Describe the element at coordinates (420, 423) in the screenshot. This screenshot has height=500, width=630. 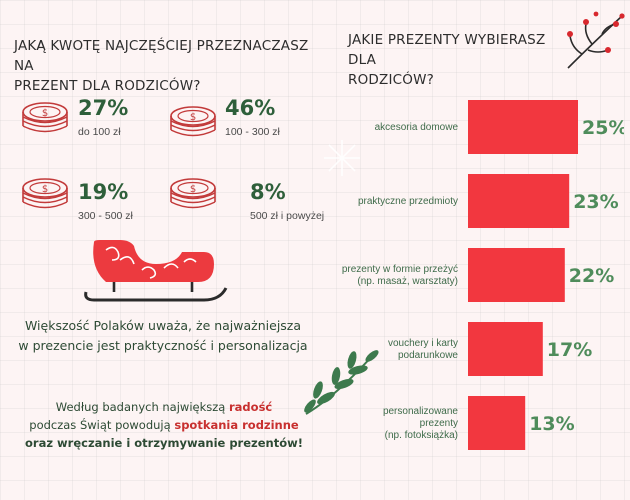
I see `category-label-5: personalizowane prezenty (np. fotoksiążka)` at that location.